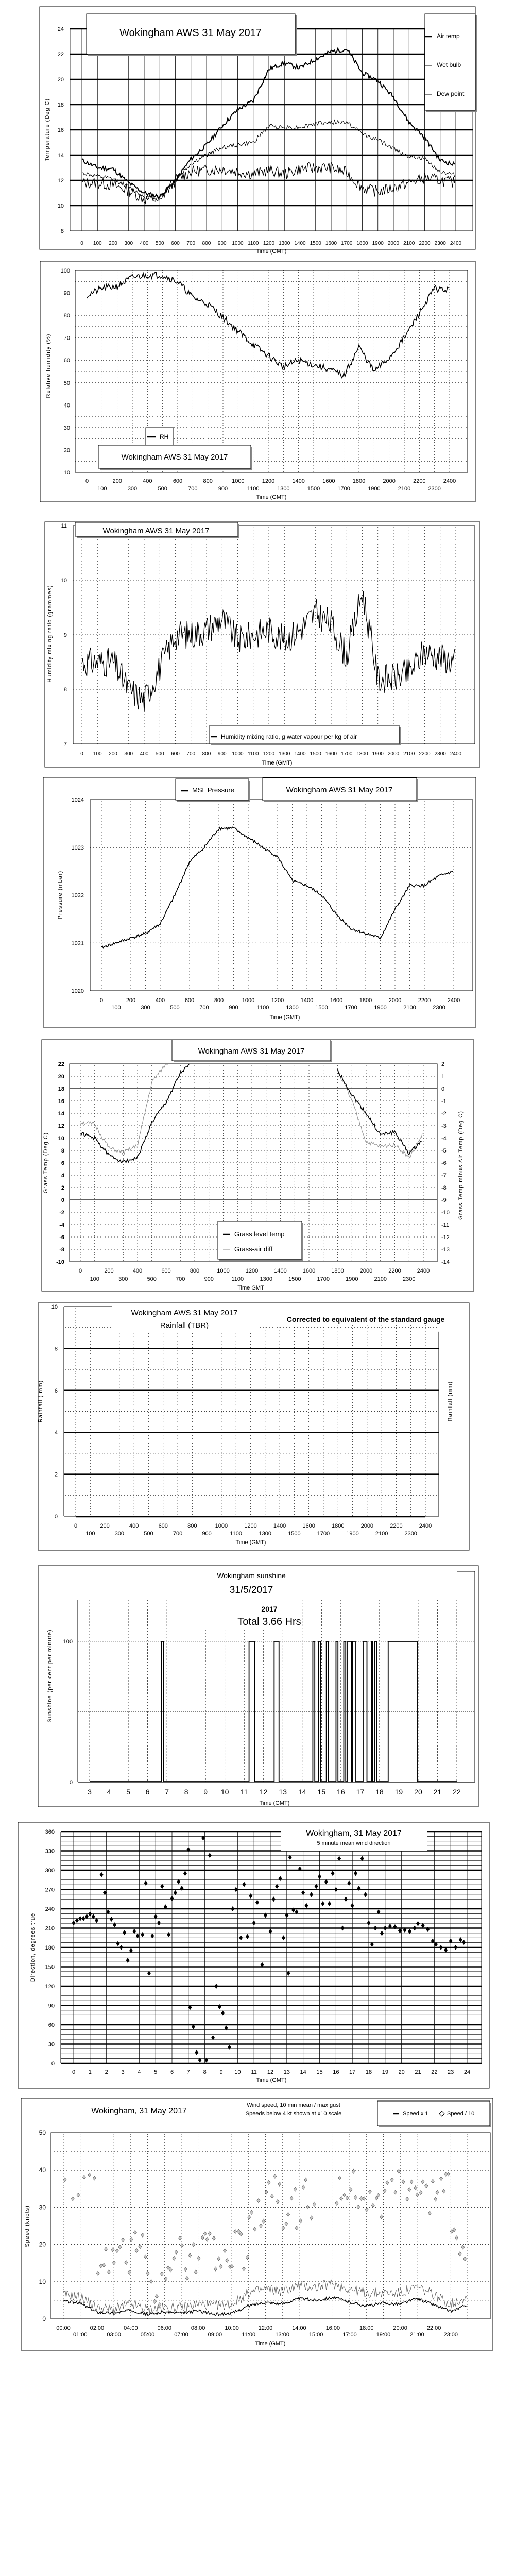  I want to click on x-tick: 21:00, so click(417, 2335).